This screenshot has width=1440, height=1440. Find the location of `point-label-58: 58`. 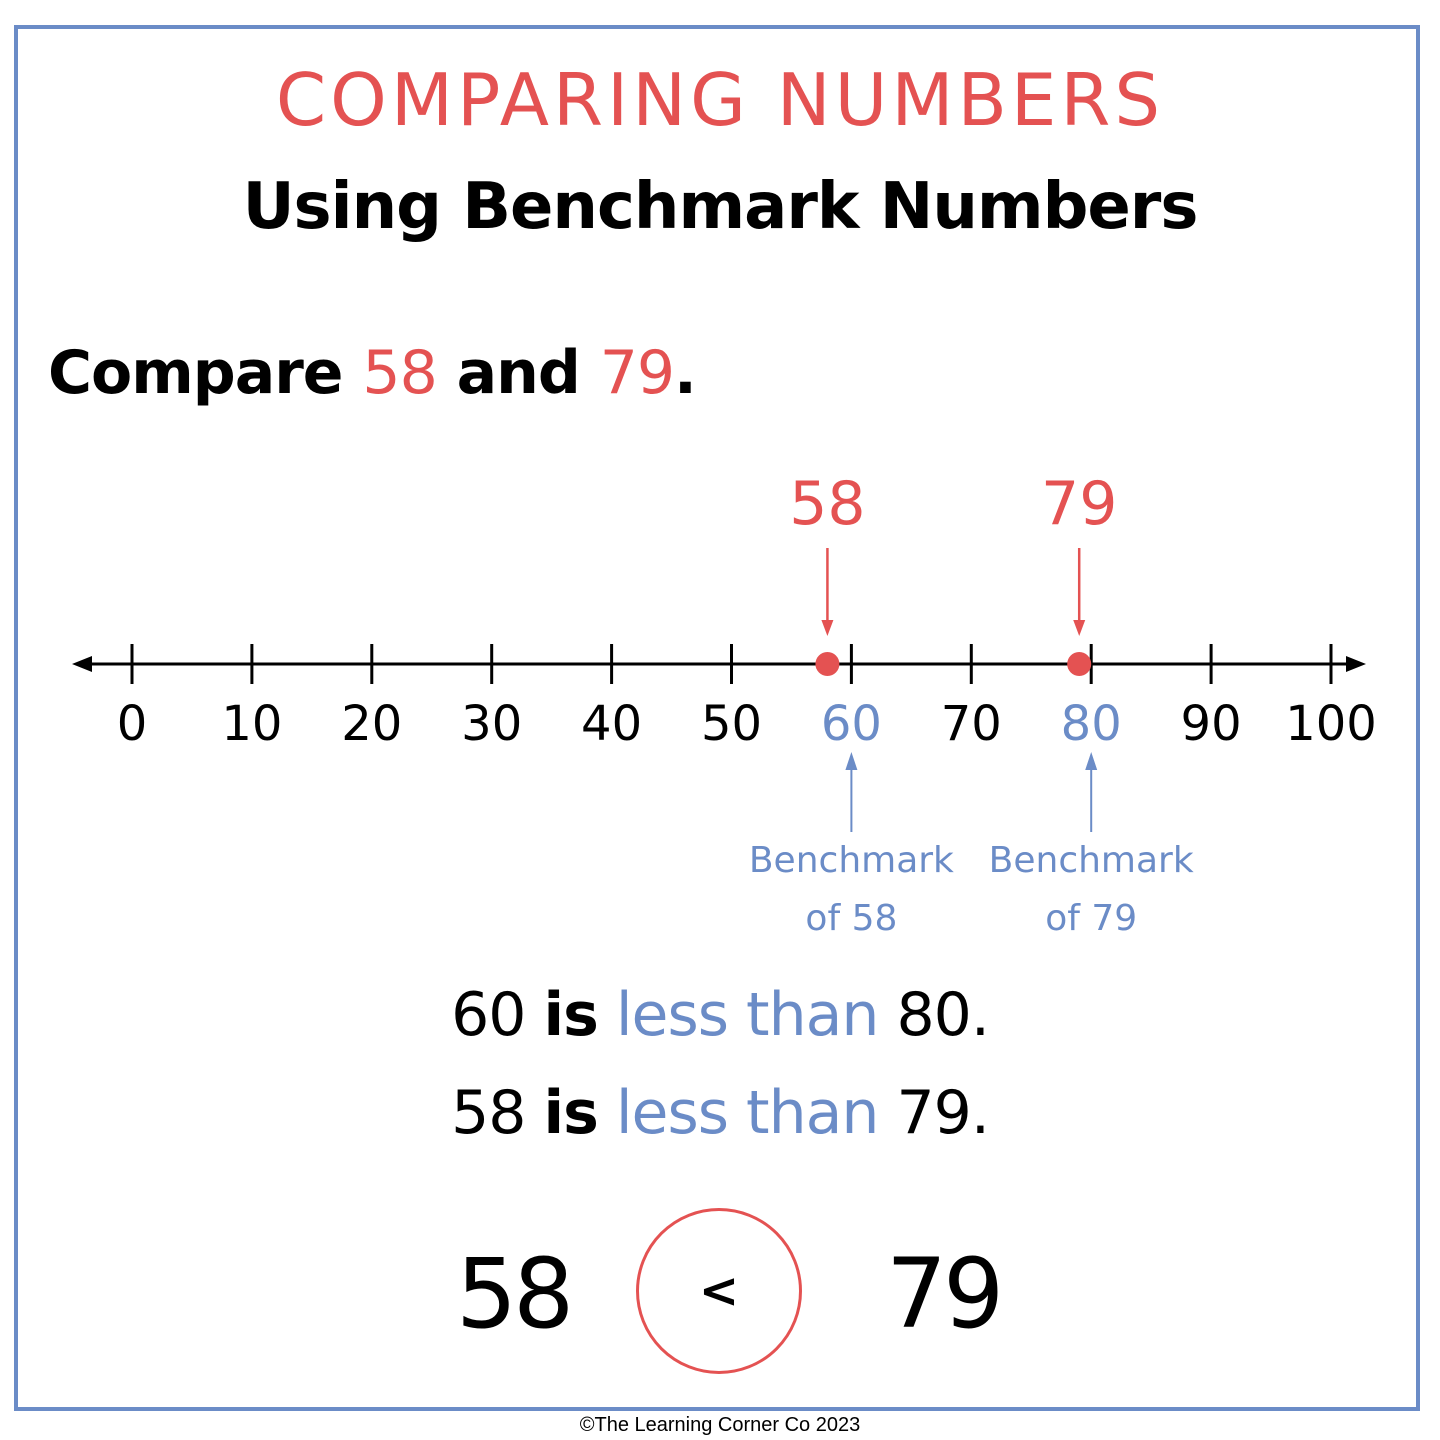

point-label-58: 58 is located at coordinates (827, 504).